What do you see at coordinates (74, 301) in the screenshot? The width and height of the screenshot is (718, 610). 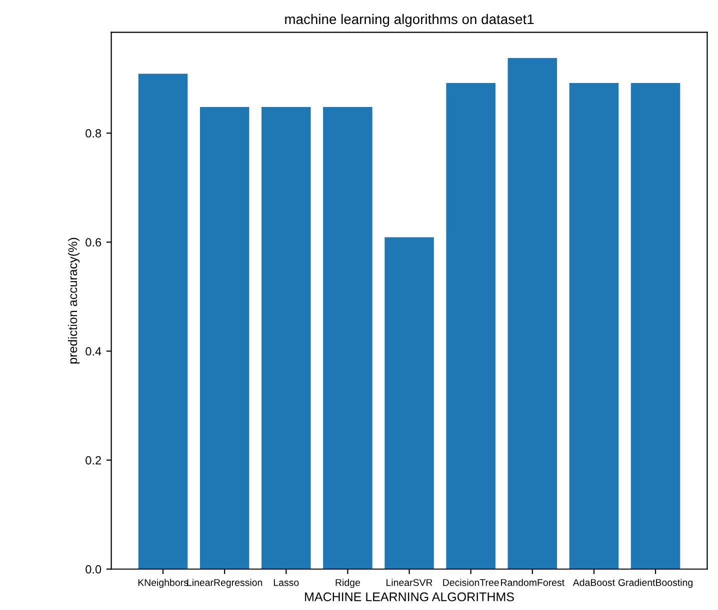 I see `y-axis-title: prediction accuracy(%)` at bounding box center [74, 301].